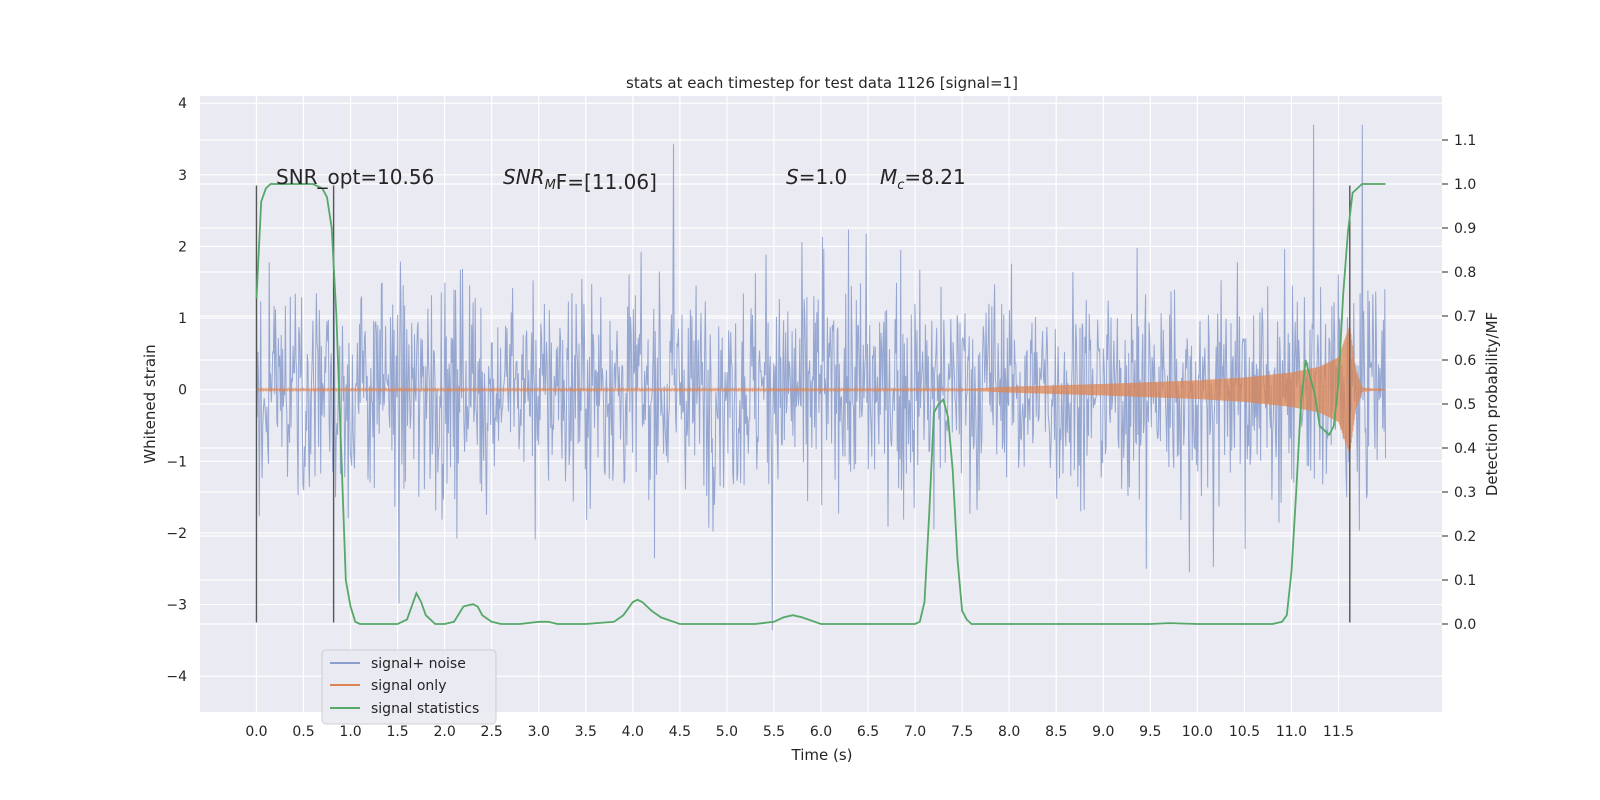 The image size is (1600, 800). What do you see at coordinates (1465, 361) in the screenshot?
I see `y-right-tick-label: 0.6` at bounding box center [1465, 361].